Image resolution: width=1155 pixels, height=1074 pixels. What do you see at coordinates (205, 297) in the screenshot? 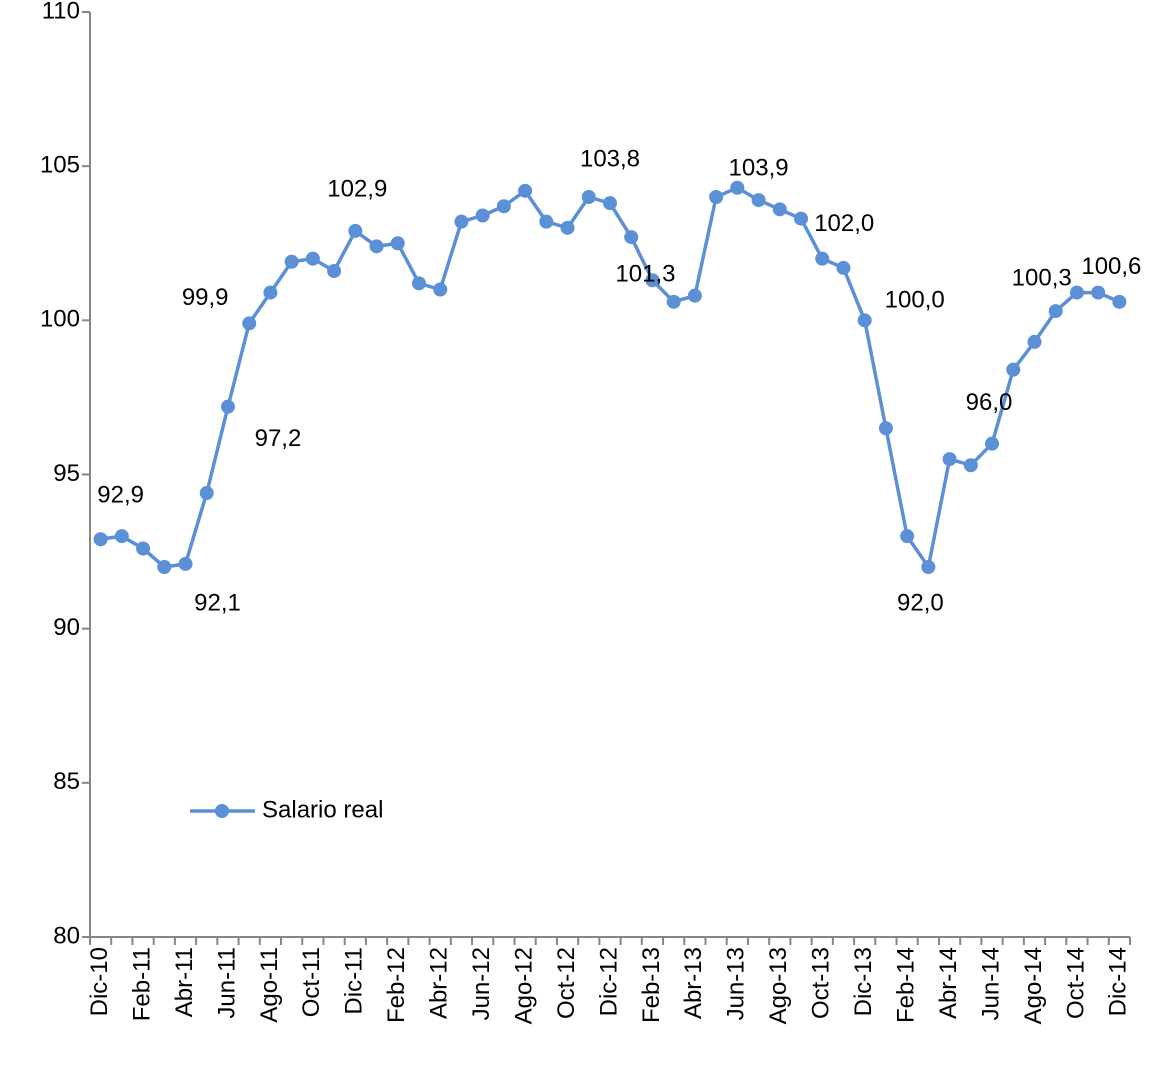
I see `data-label: 99,9` at bounding box center [205, 297].